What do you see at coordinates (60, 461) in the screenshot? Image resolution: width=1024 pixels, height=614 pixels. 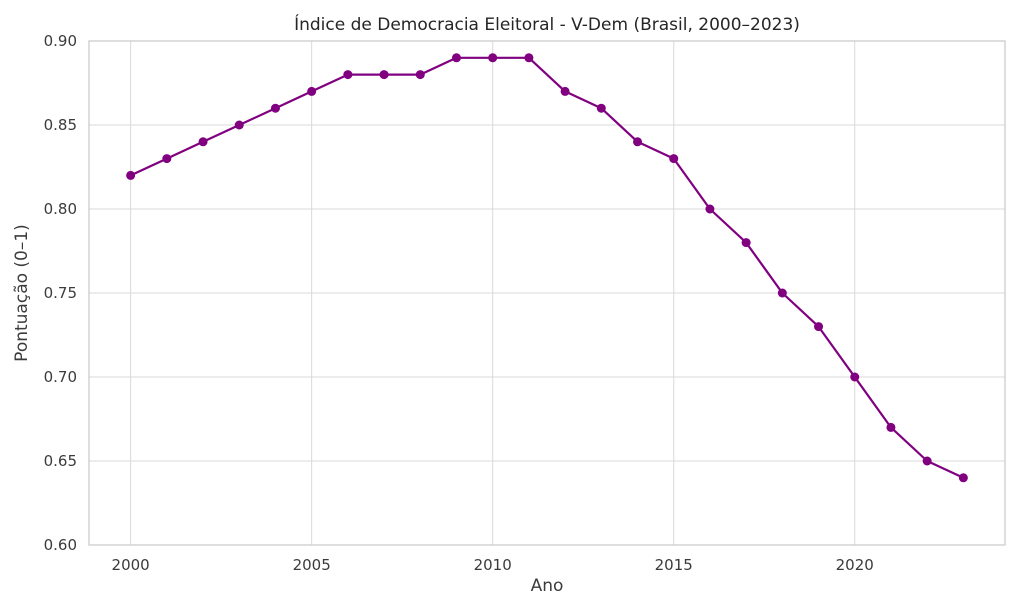 I see `y-tick-label: 0.65` at bounding box center [60, 461].